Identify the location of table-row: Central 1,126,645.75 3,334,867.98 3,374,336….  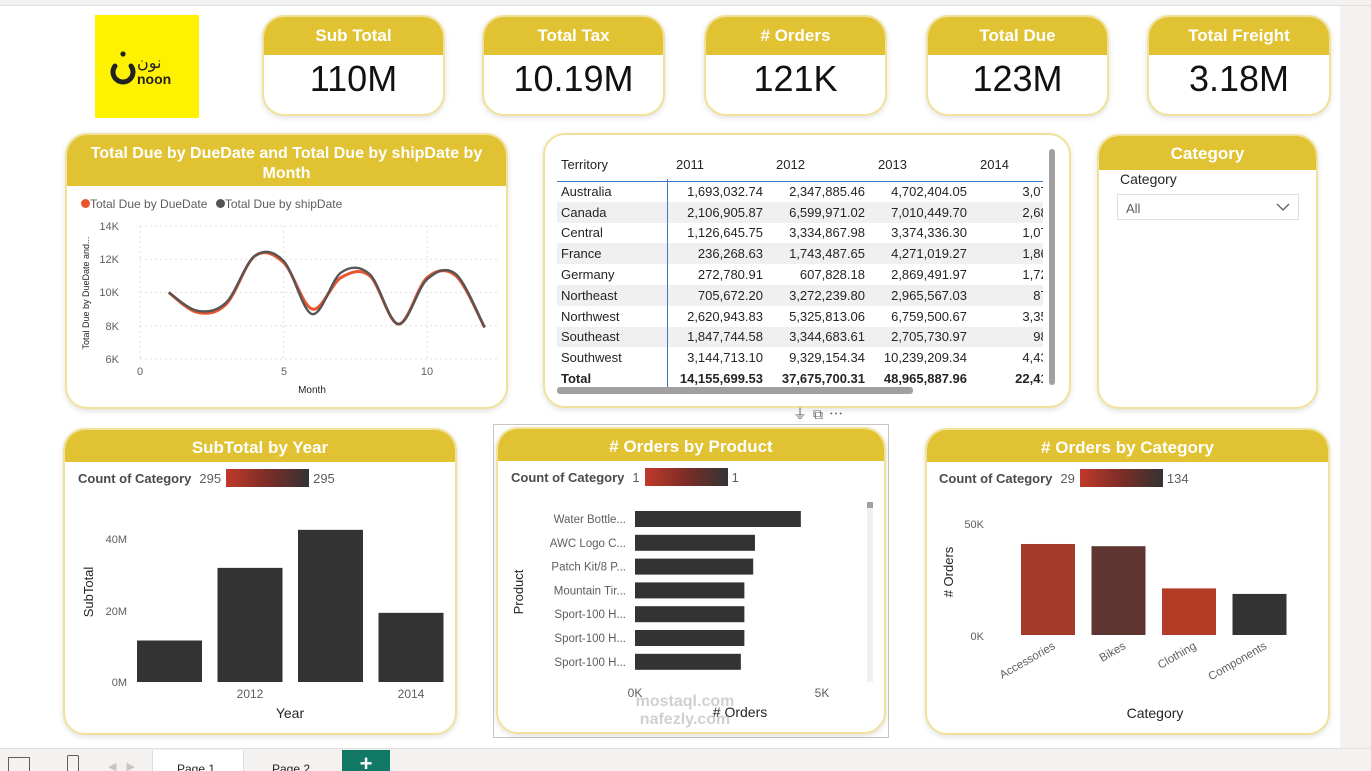
(800, 233).